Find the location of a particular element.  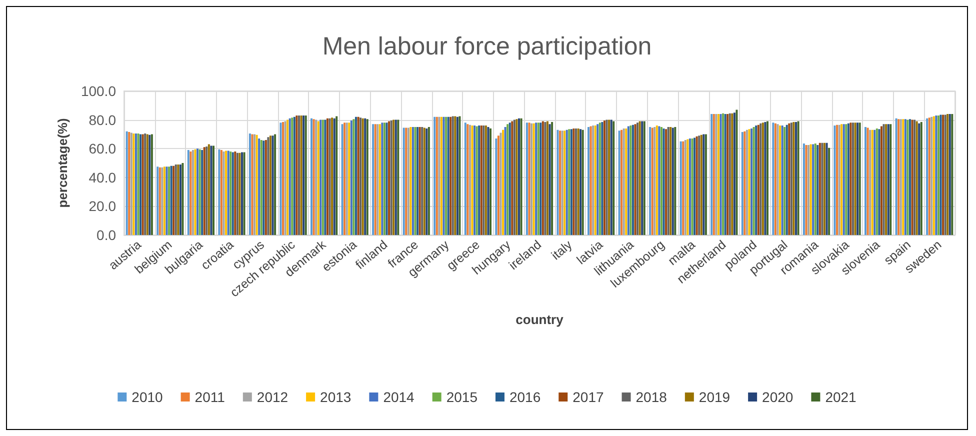

legend-label: 2017 is located at coordinates (588, 397).